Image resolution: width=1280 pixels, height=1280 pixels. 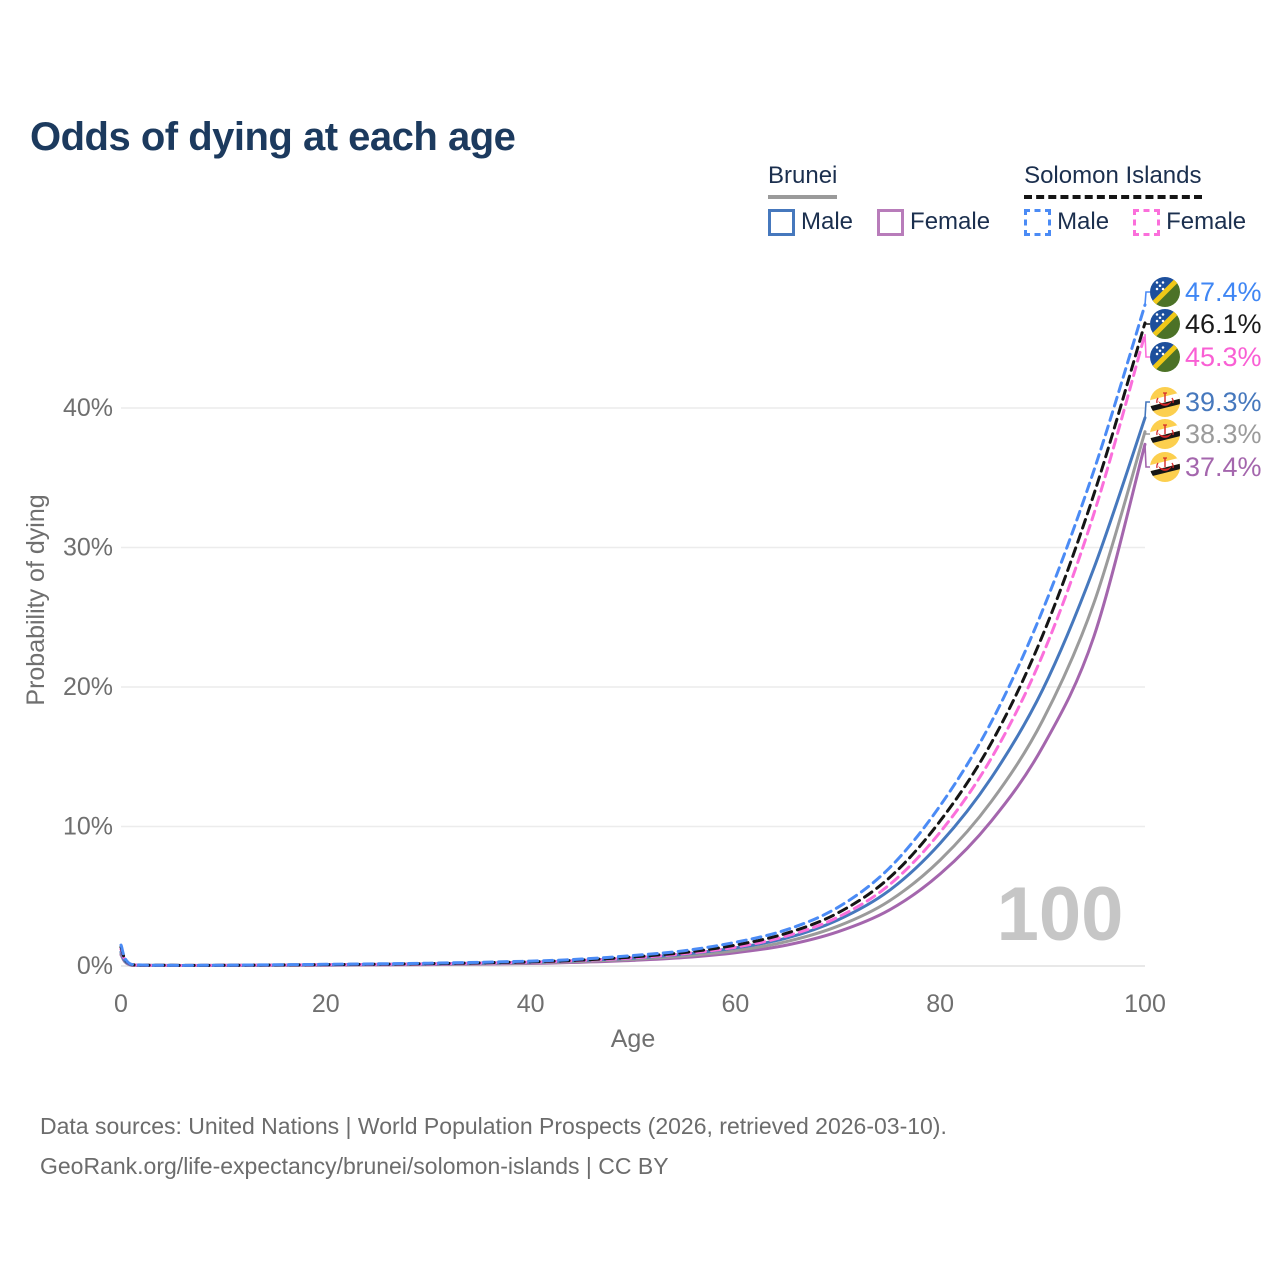 What do you see at coordinates (531, 1004) in the screenshot?
I see `x-tick-label: 40` at bounding box center [531, 1004].